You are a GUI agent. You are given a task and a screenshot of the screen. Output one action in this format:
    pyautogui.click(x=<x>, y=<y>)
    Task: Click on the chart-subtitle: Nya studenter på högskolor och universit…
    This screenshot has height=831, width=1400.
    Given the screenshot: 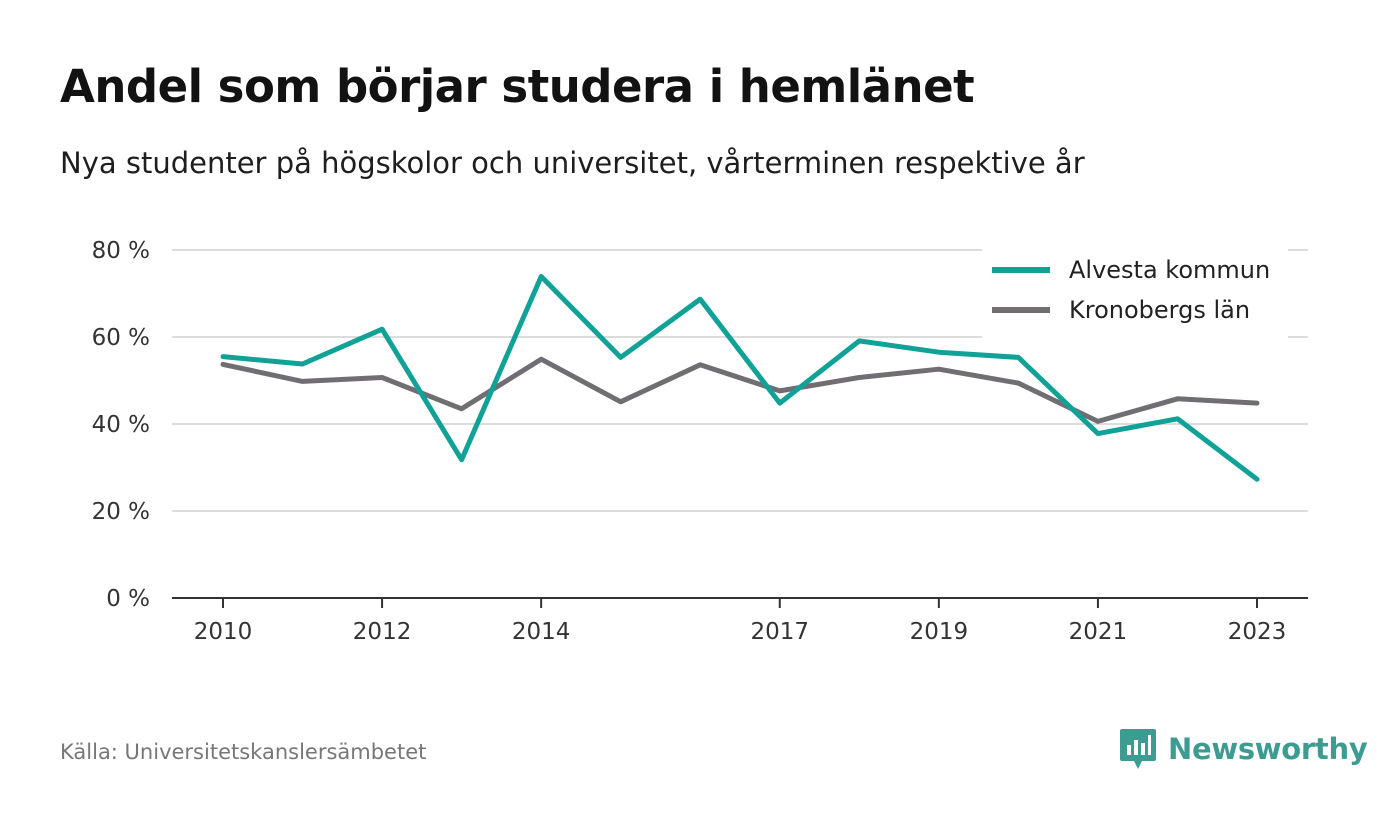 What is the action you would take?
    pyautogui.click(x=572, y=163)
    